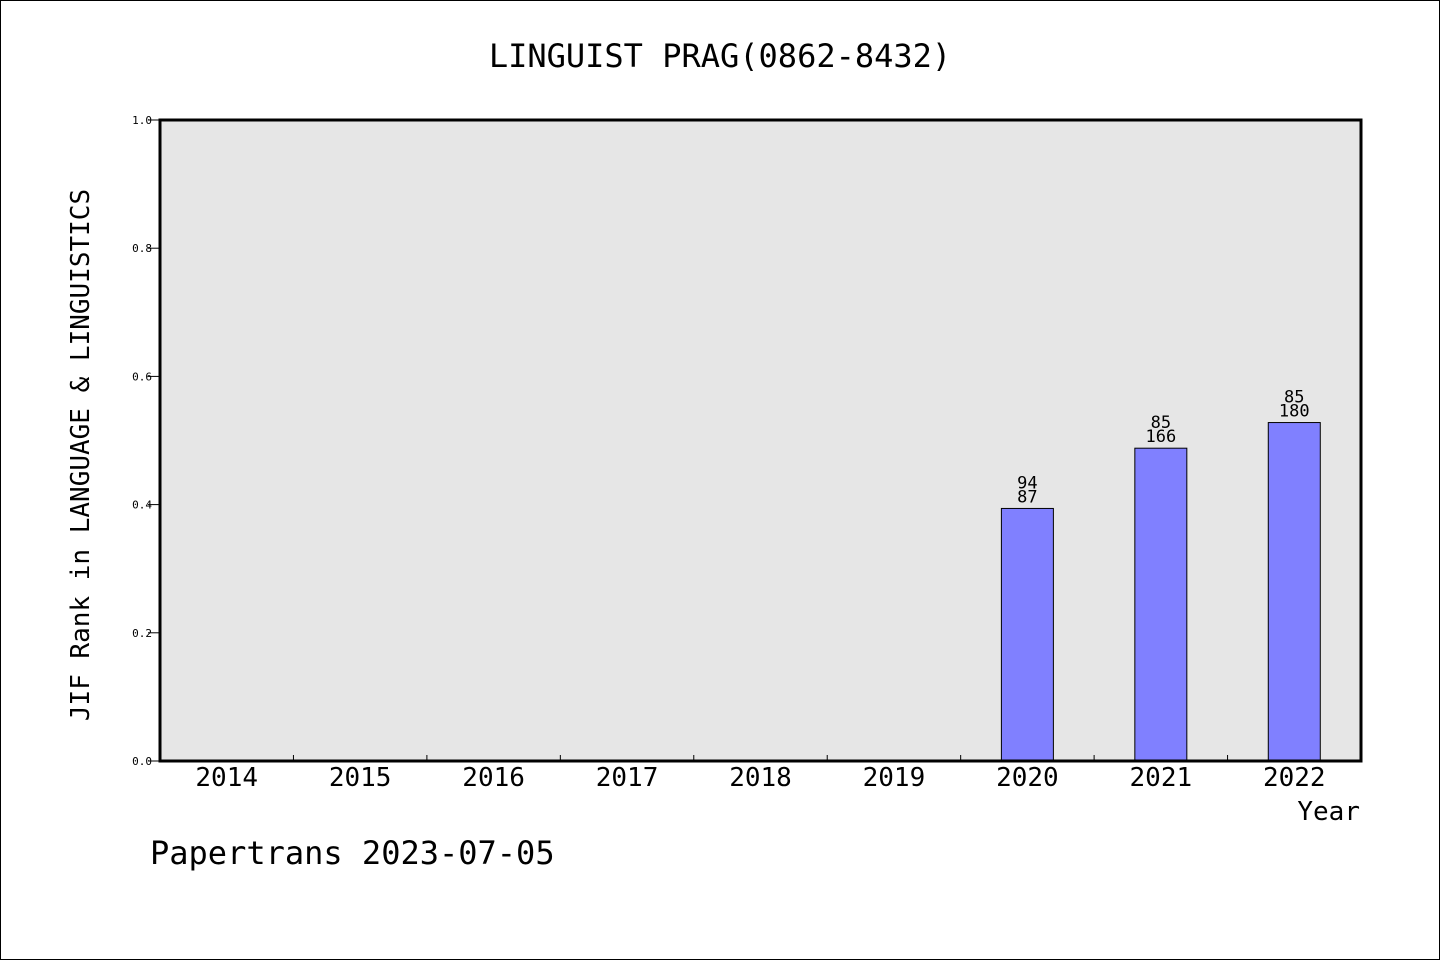 The height and width of the screenshot is (960, 1440). I want to click on bar-label-total: 87, so click(1027, 497).